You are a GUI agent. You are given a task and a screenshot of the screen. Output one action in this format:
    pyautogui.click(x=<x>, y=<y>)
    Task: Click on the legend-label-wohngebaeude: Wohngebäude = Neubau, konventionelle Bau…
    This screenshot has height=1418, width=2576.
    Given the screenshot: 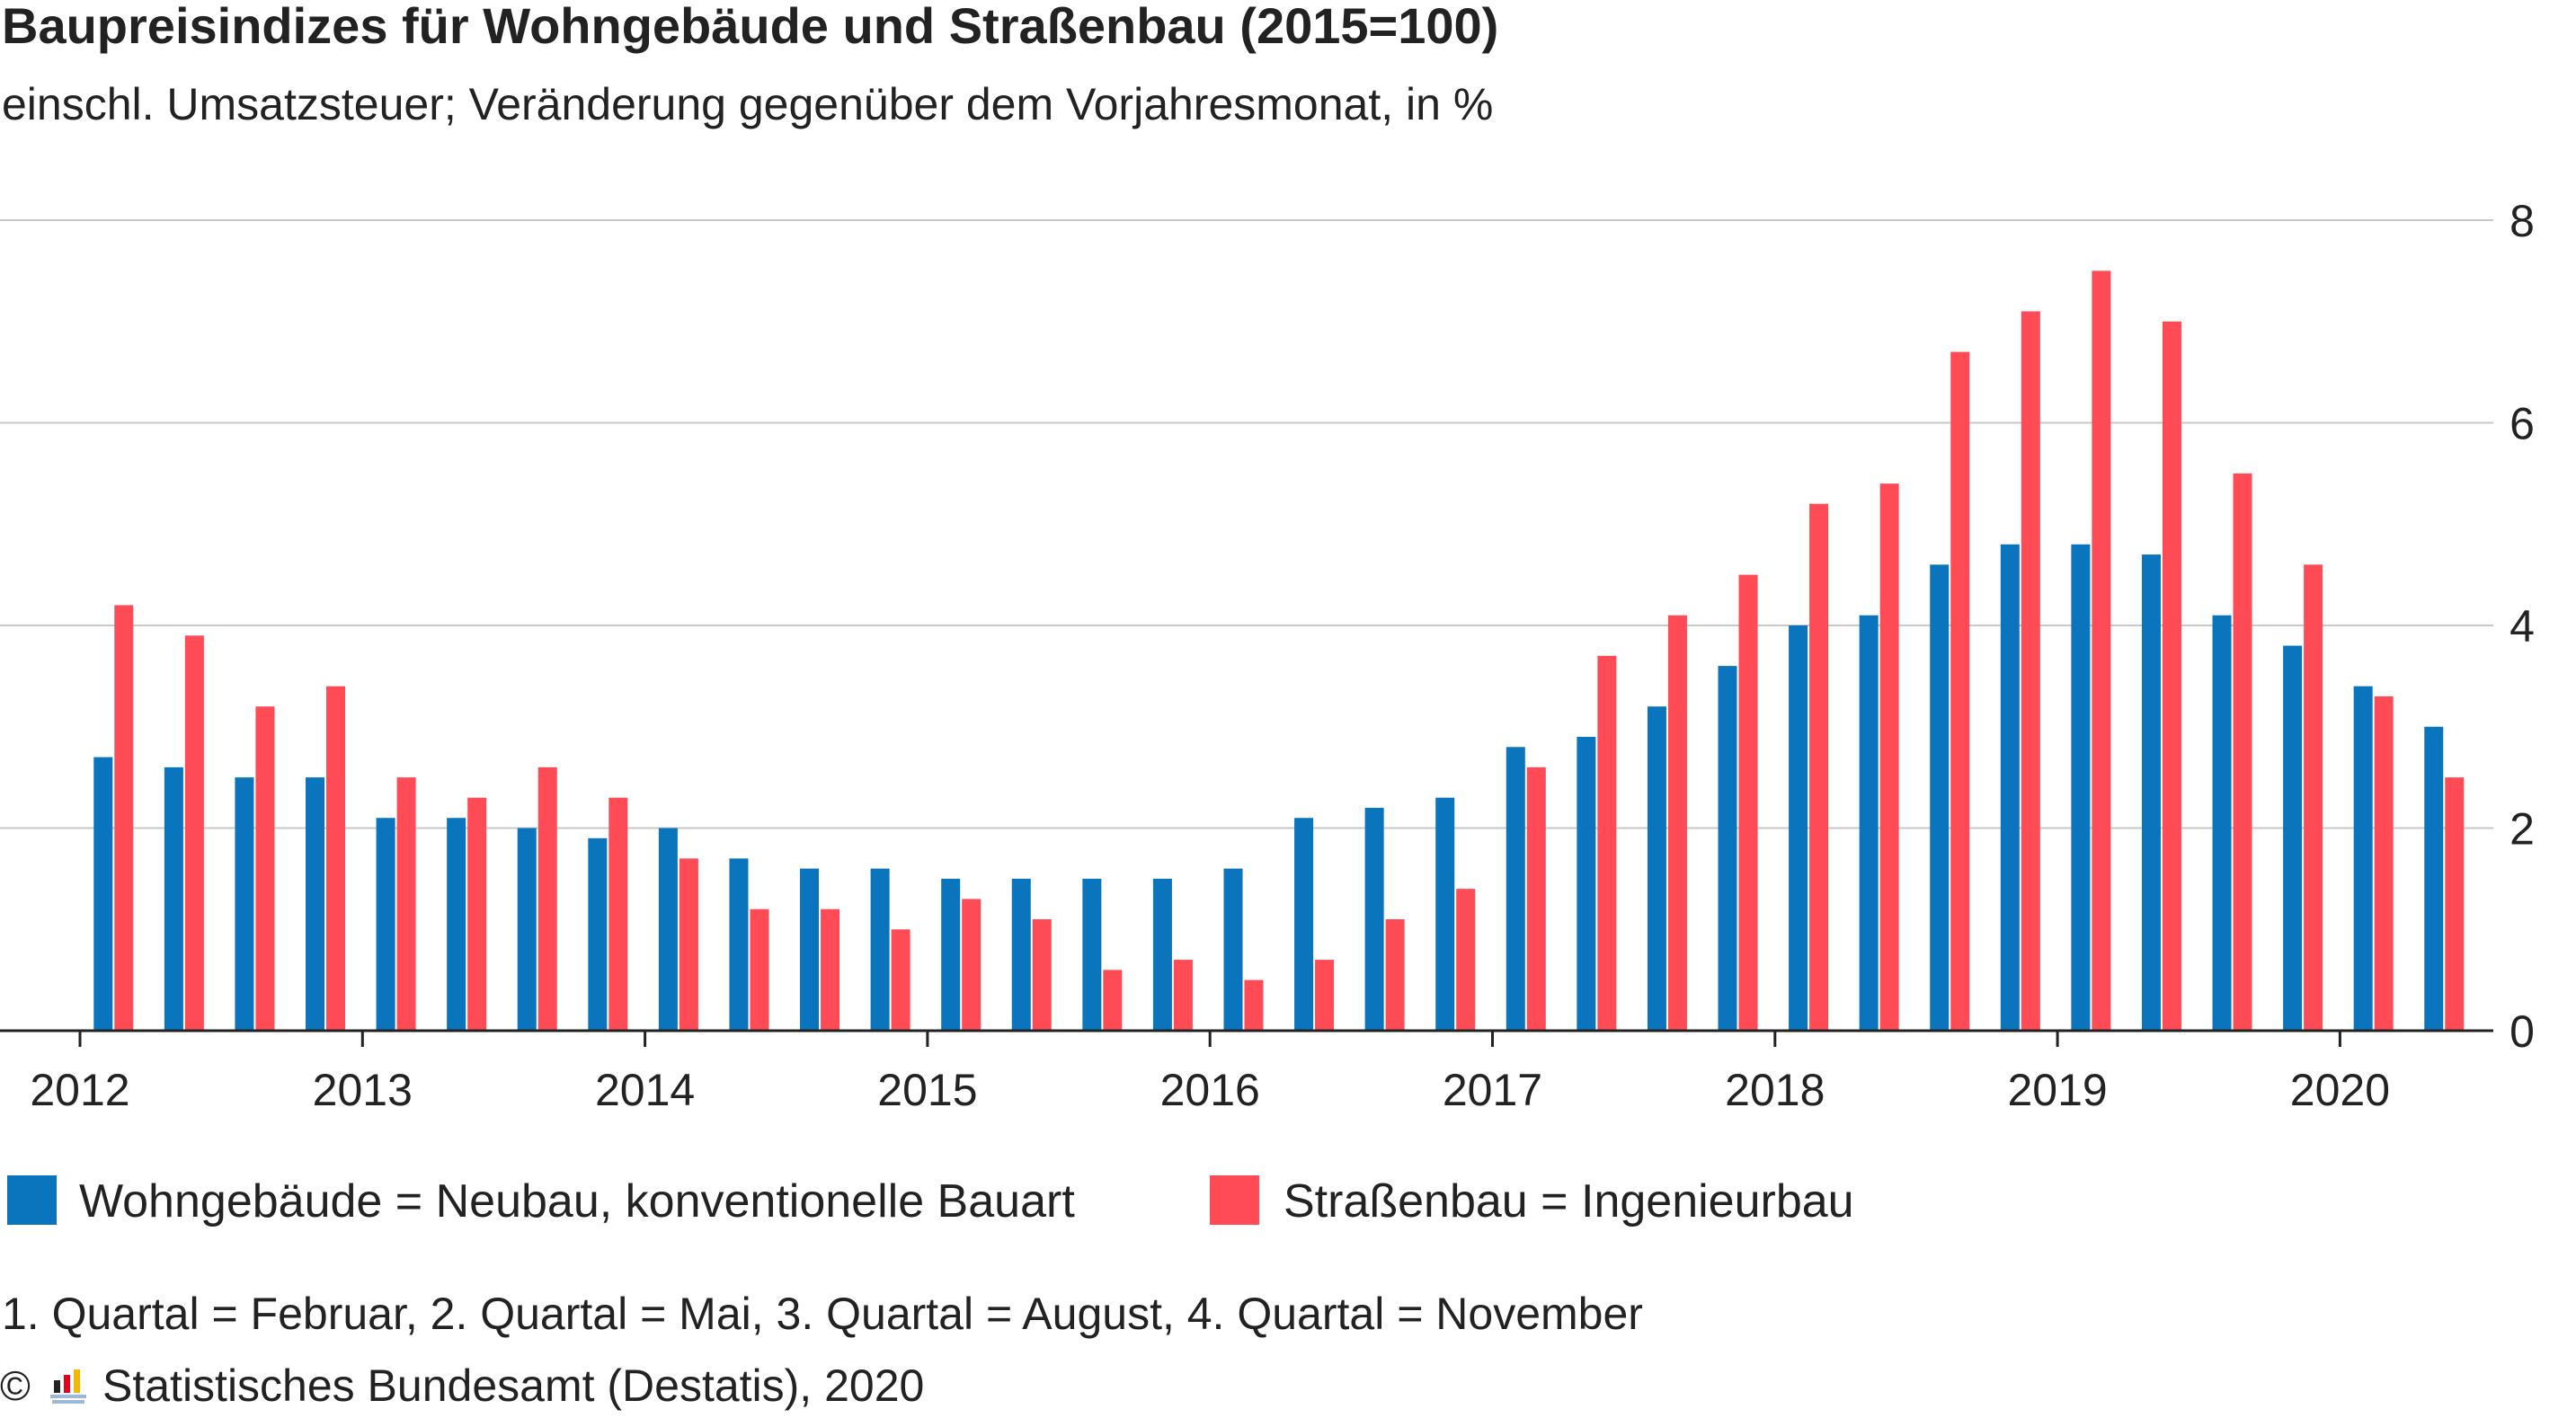 What is the action you would take?
    pyautogui.click(x=577, y=1201)
    